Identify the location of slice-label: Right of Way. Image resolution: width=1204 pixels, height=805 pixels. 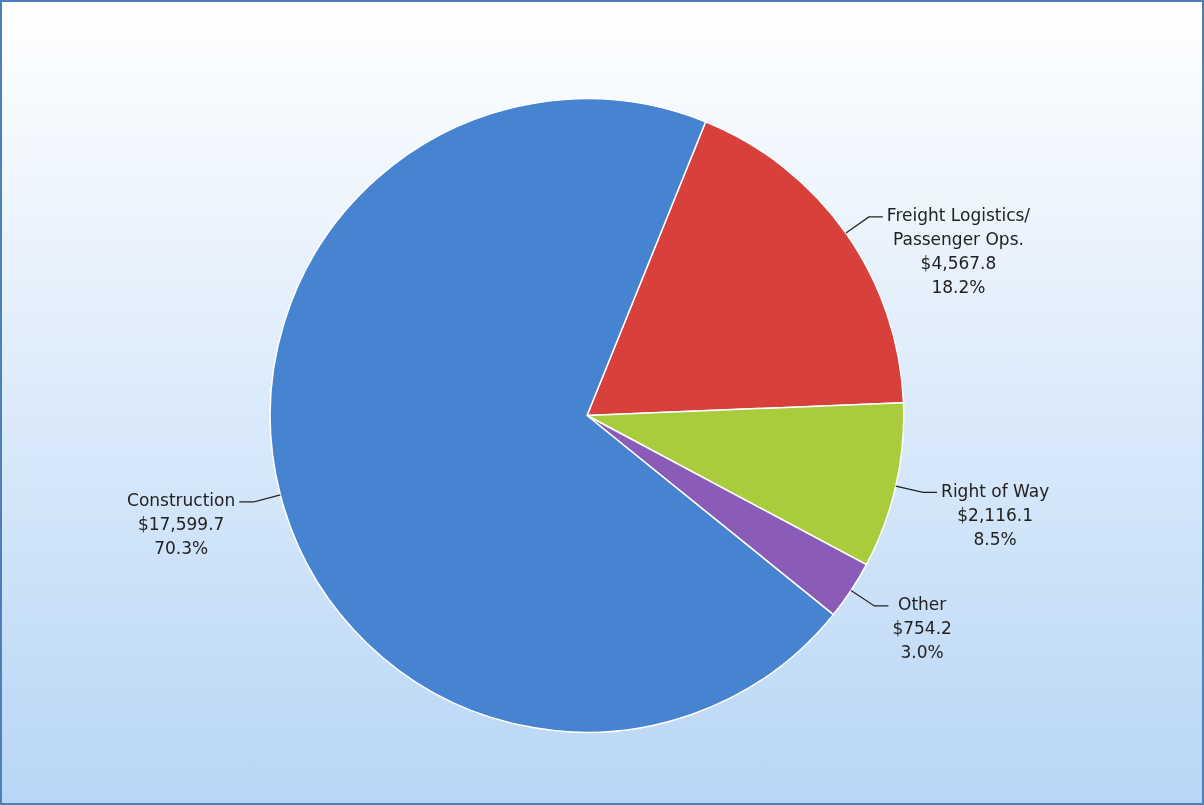
(995, 490).